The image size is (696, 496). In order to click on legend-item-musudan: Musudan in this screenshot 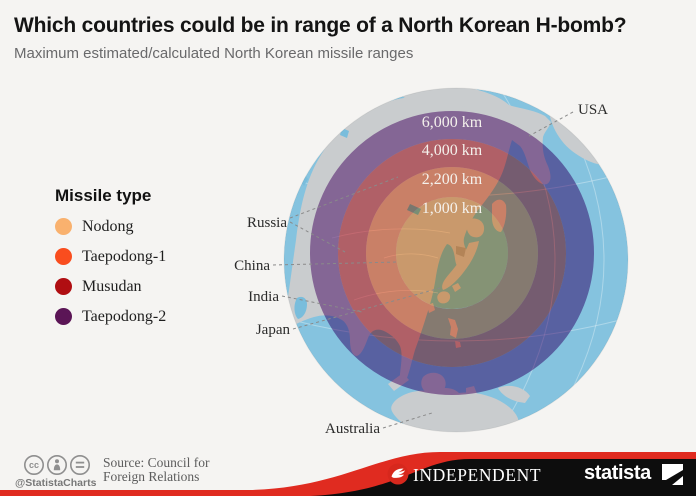, I will do `click(110, 286)`.